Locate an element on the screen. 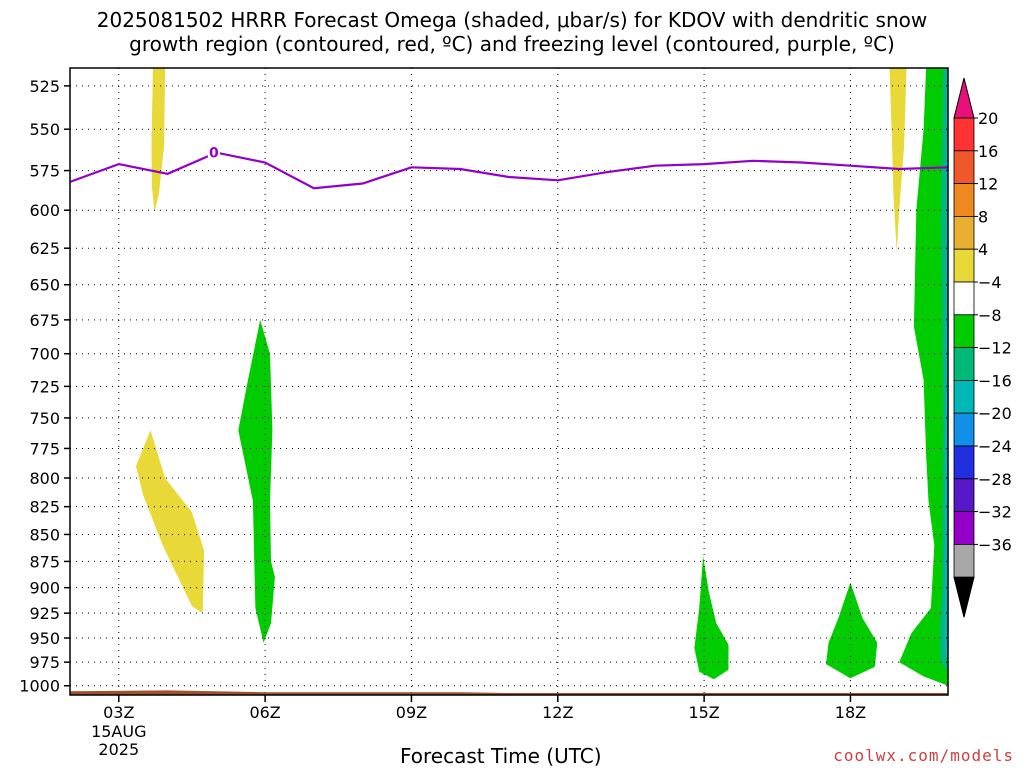 This screenshot has width=1024, height=768. y-tick-label: 725 is located at coordinates (44, 386).